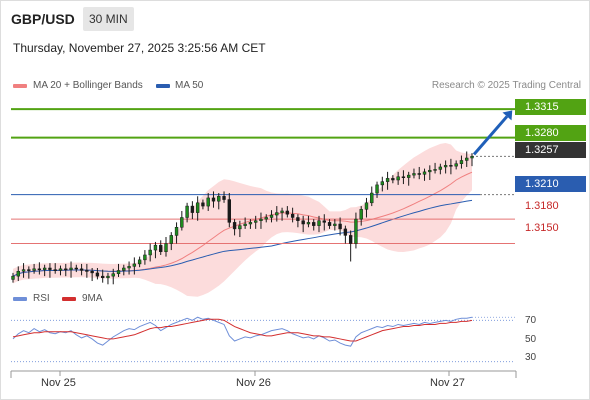  Describe the element at coordinates (88, 85) in the screenshot. I see `ma20-legend-label: MA 20 + Bollinger Bands` at that location.